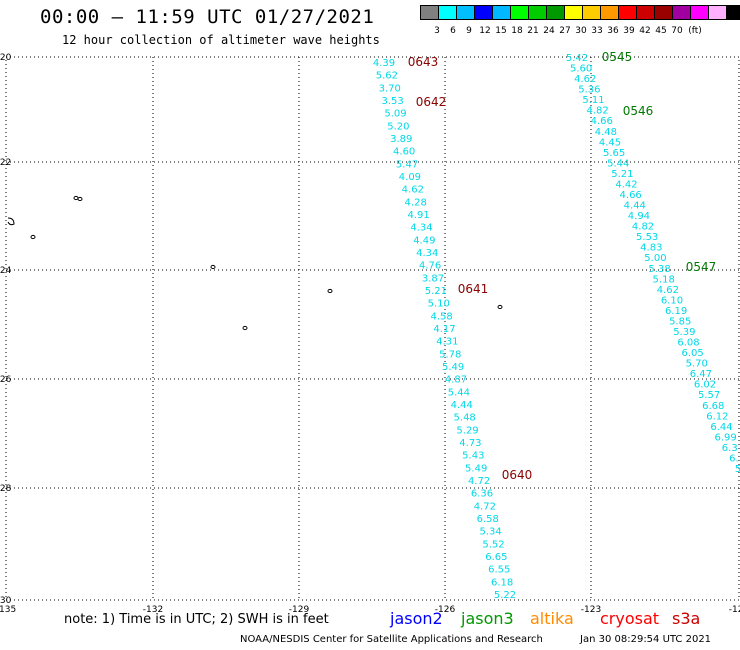 The image size is (740, 650). What do you see at coordinates (473, 456) in the screenshot?
I see `wave-height-value: 5.43` at bounding box center [473, 456].